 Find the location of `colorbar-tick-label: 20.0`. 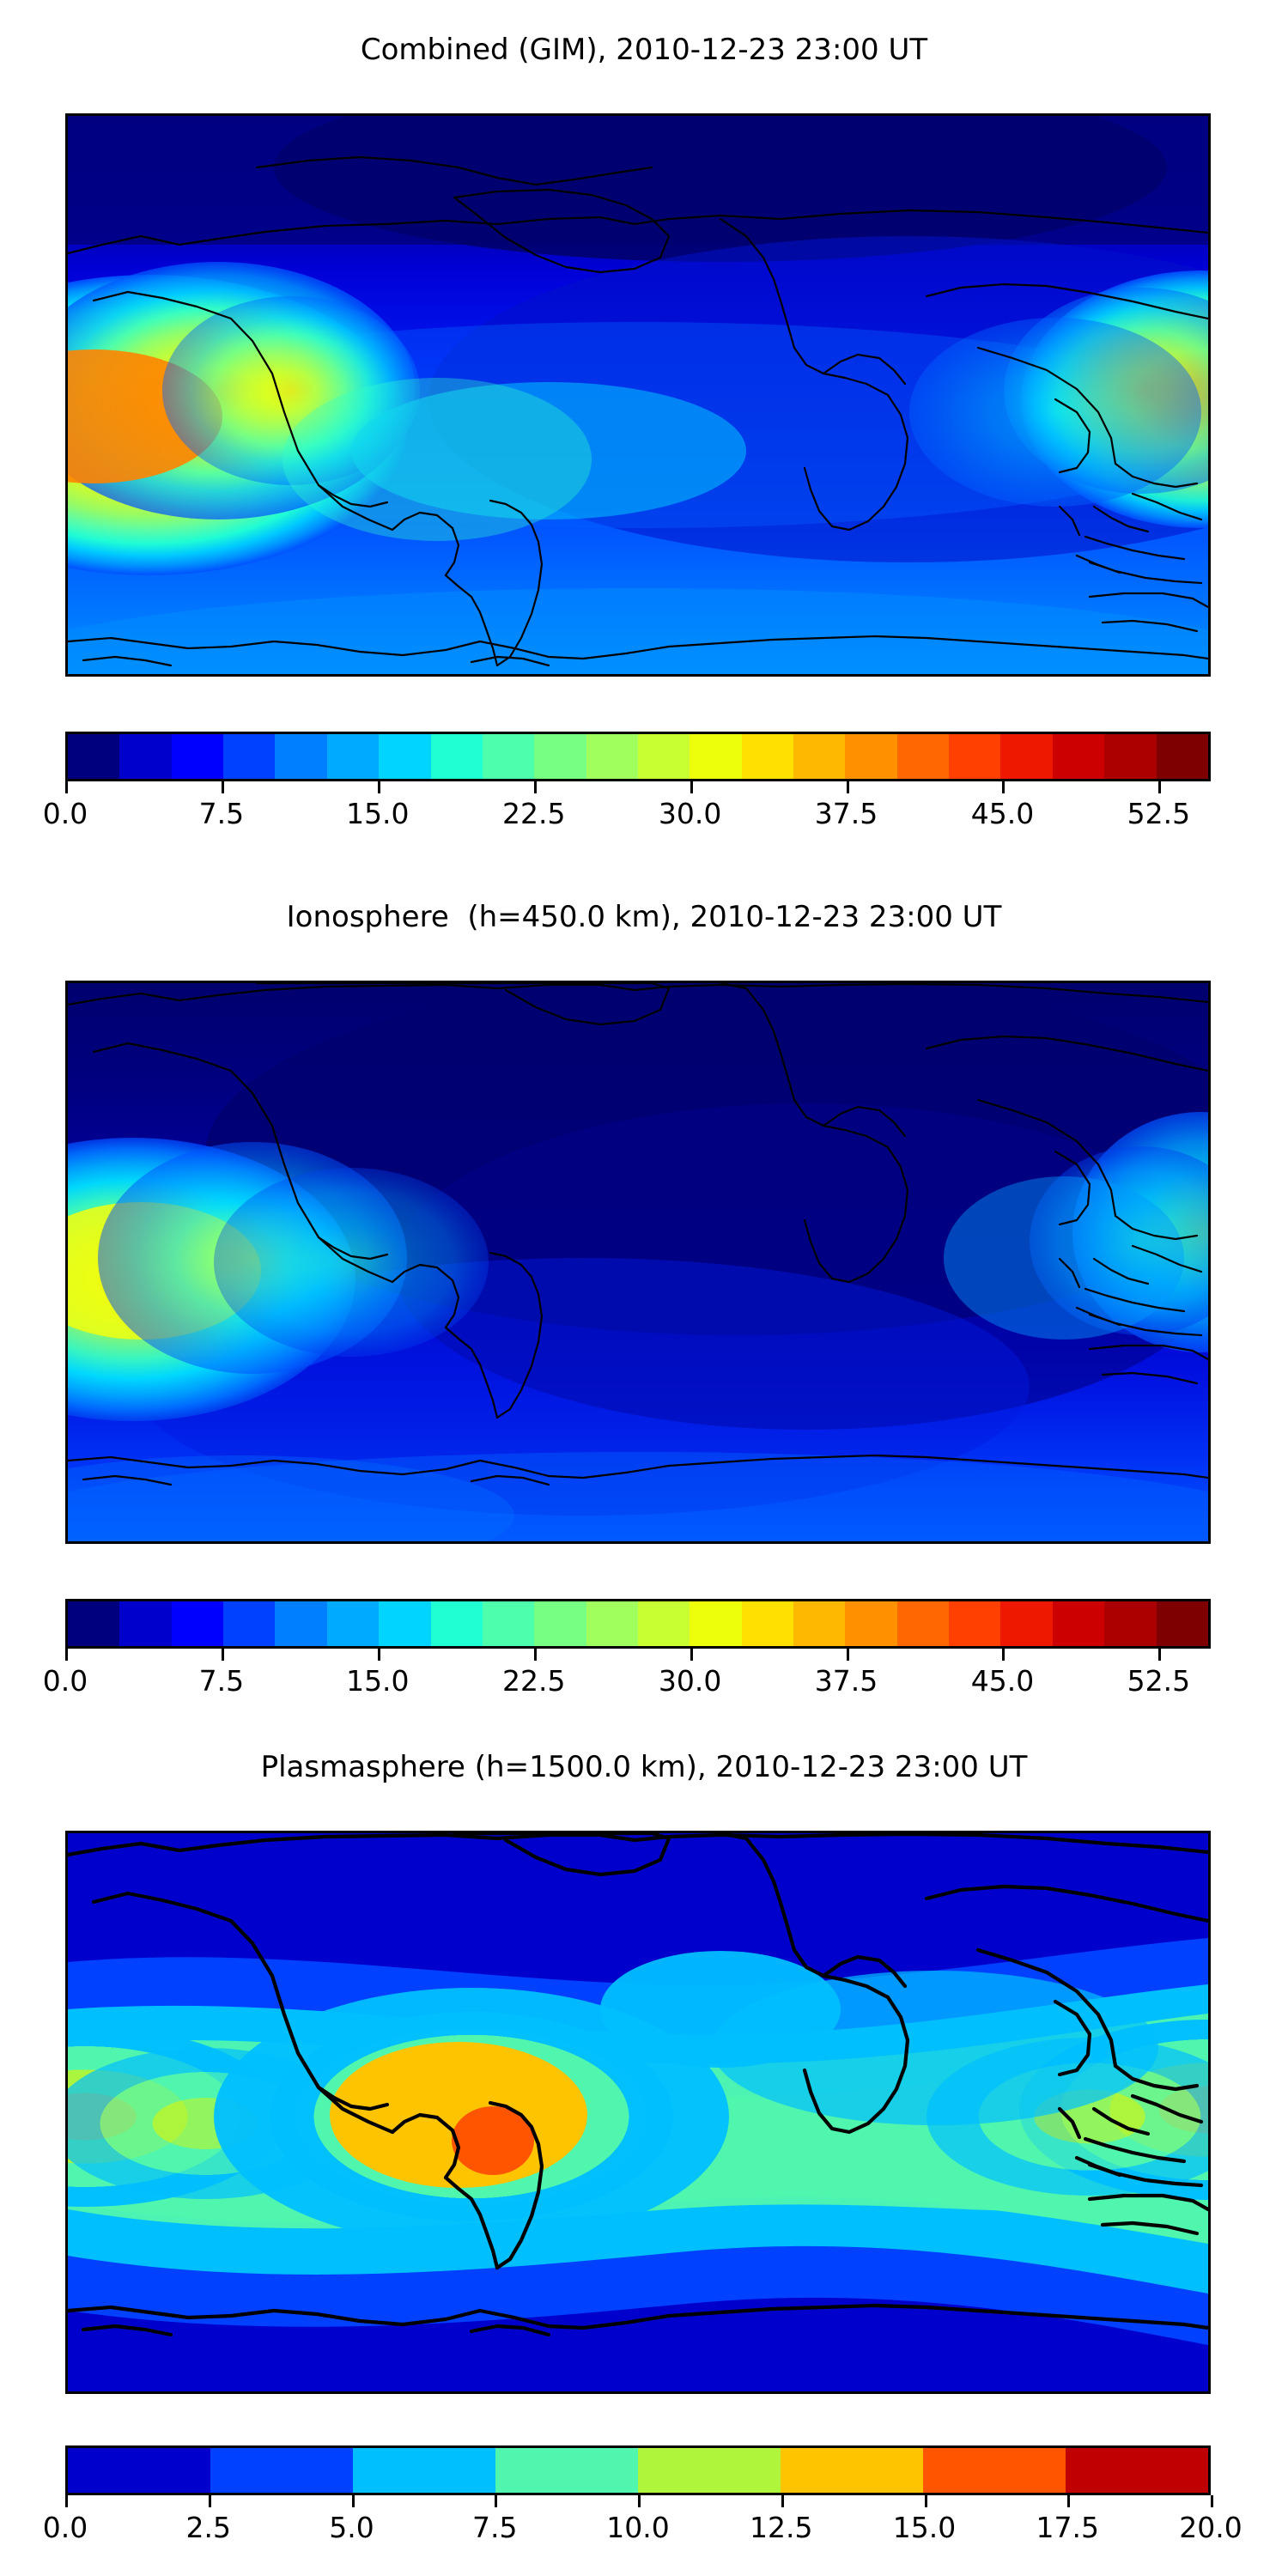

colorbar-tick-label: 20.0 is located at coordinates (1210, 2528).